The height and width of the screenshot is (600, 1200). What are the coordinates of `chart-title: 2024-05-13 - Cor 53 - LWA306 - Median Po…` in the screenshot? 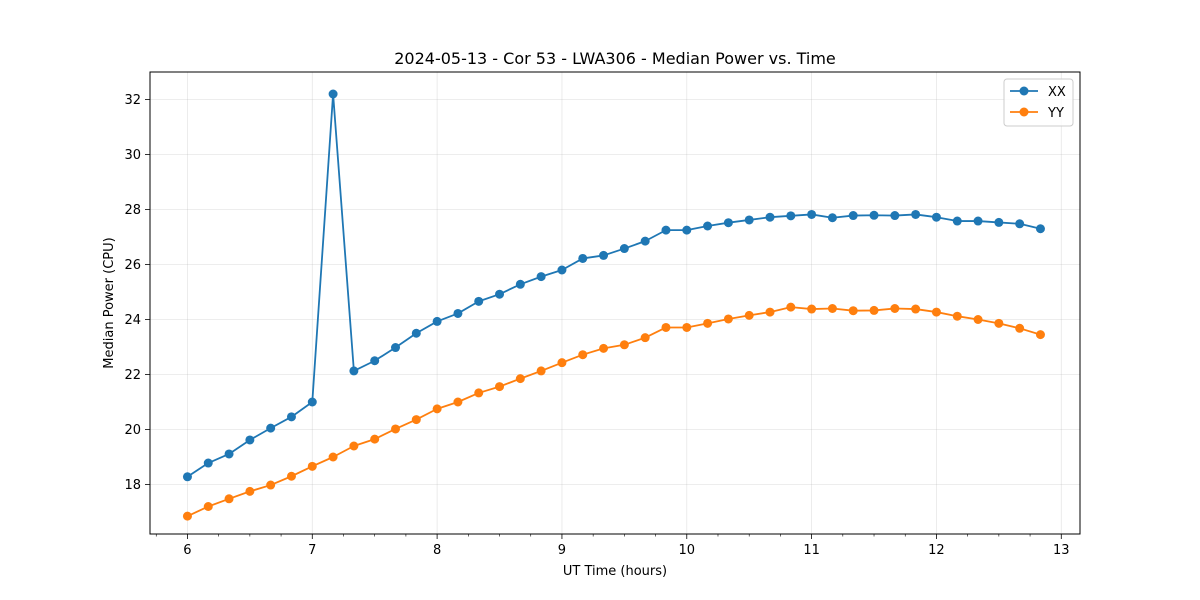 It's located at (615, 58).